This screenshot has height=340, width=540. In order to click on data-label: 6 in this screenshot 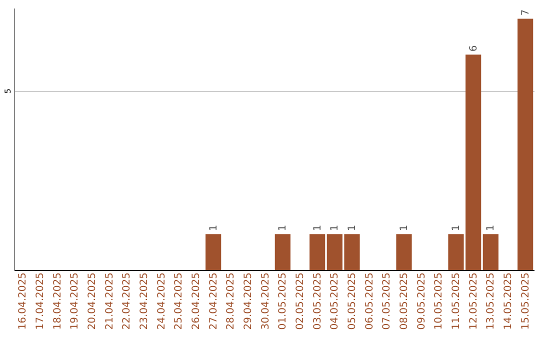, I will do `click(474, 48)`.